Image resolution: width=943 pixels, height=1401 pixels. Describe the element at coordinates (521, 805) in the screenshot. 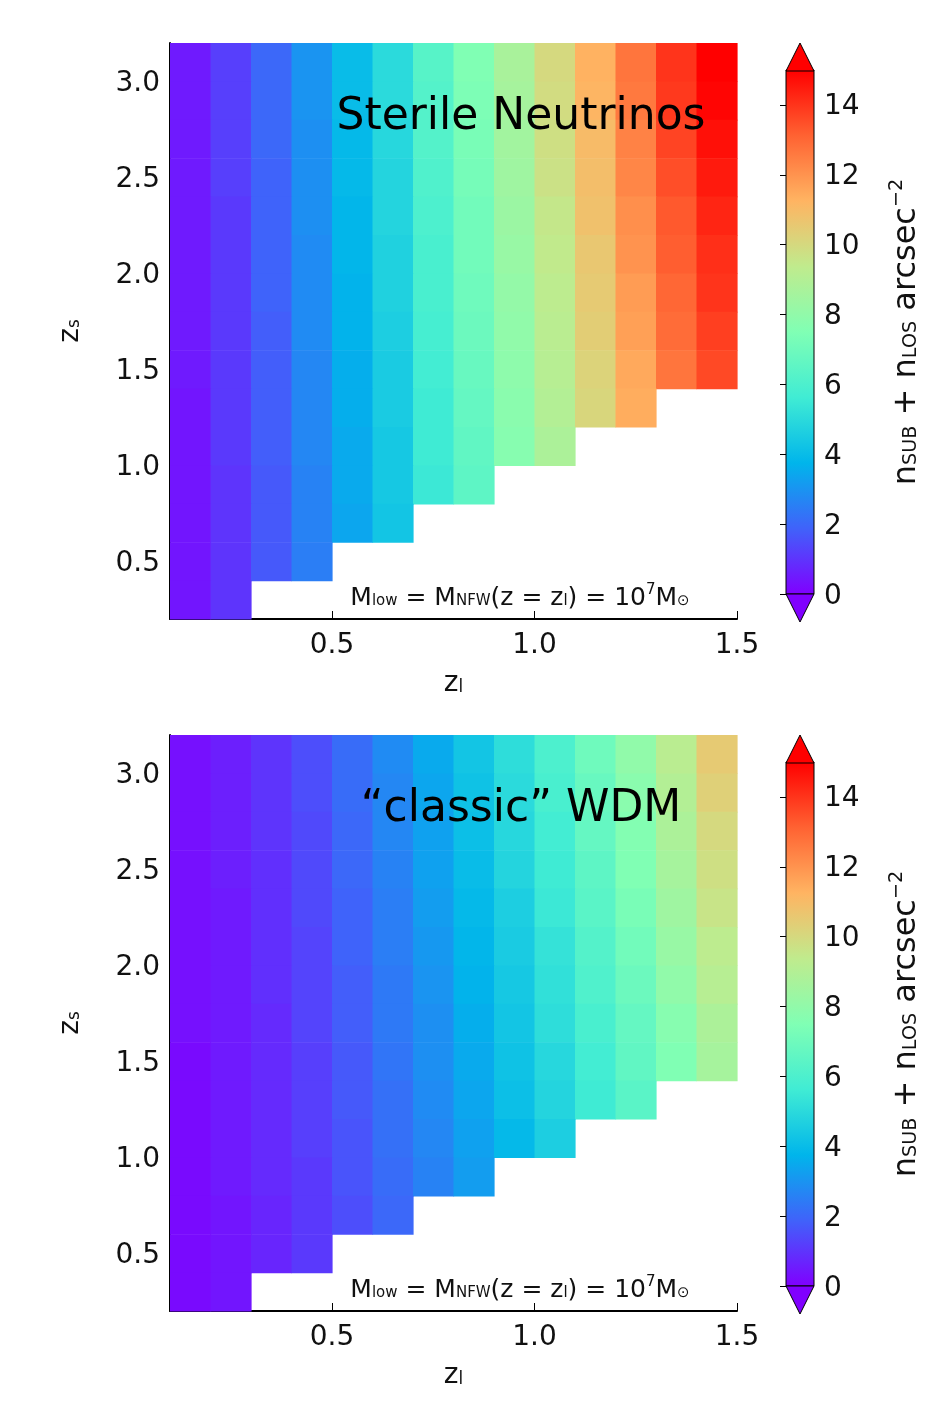

I see `text: “classic” WDM` at that location.